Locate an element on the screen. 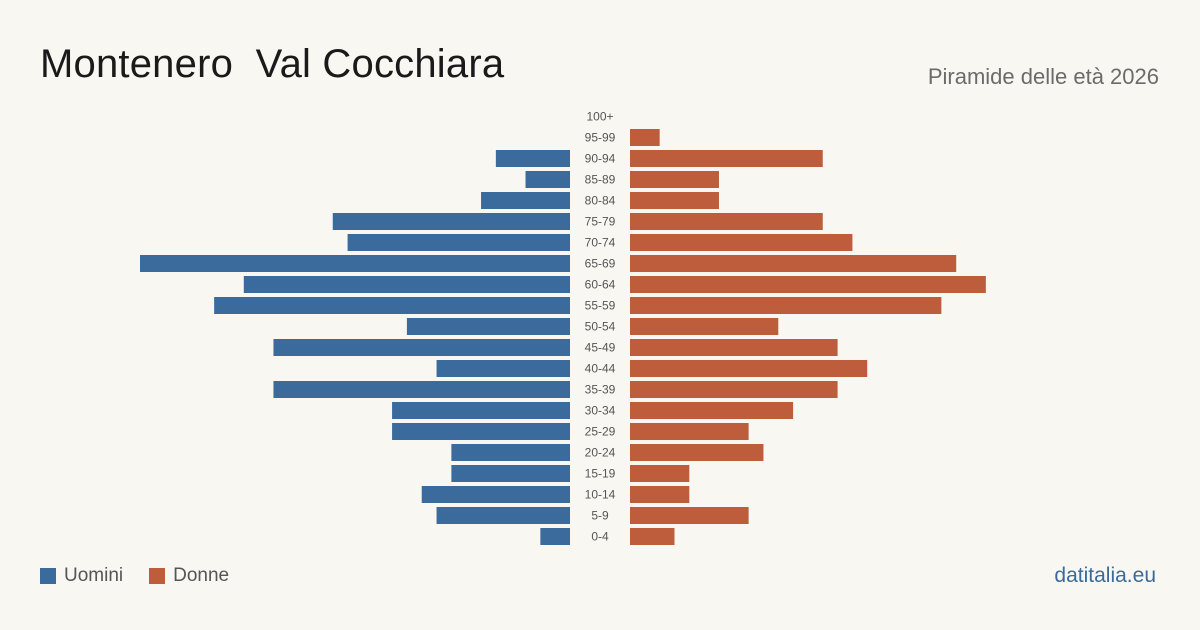 This screenshot has height=630, width=1200. age-label-100+: 100+ is located at coordinates (599, 117).